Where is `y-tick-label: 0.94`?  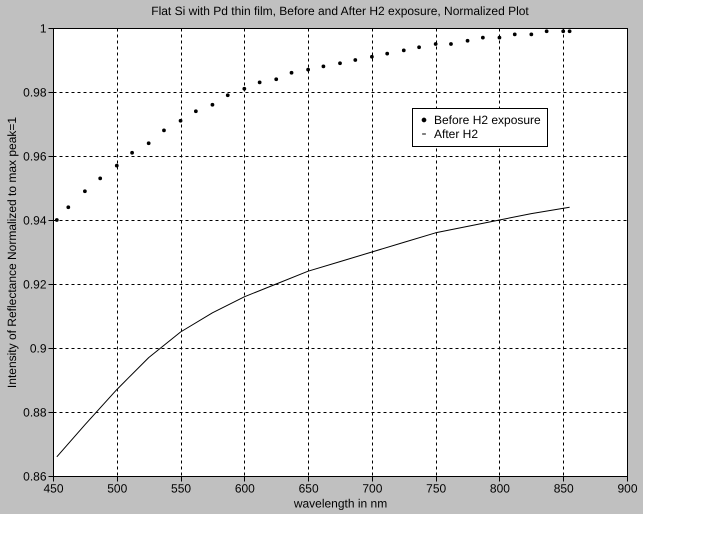 y-tick-label: 0.94 is located at coordinates (35, 221).